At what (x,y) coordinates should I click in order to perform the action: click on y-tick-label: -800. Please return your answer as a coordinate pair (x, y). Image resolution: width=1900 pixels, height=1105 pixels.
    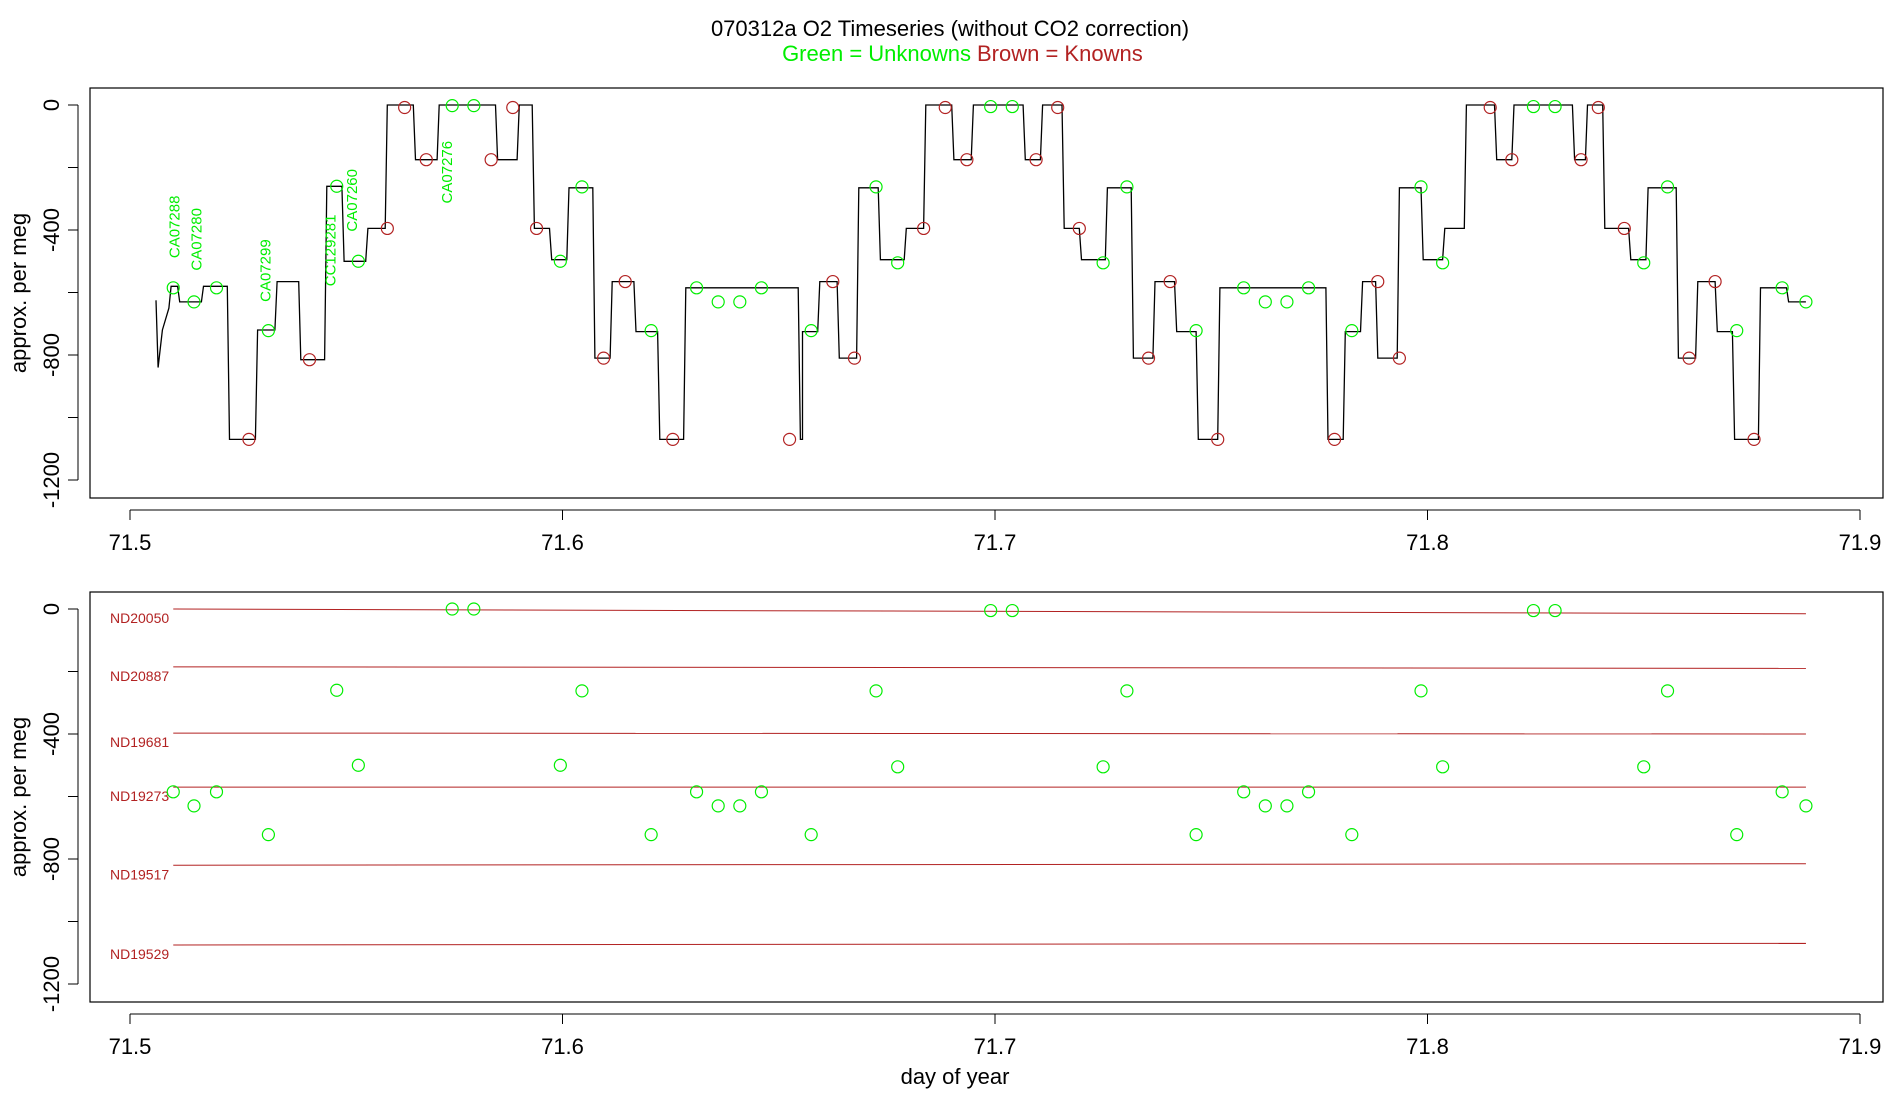
    Looking at the image, I should click on (51, 859).